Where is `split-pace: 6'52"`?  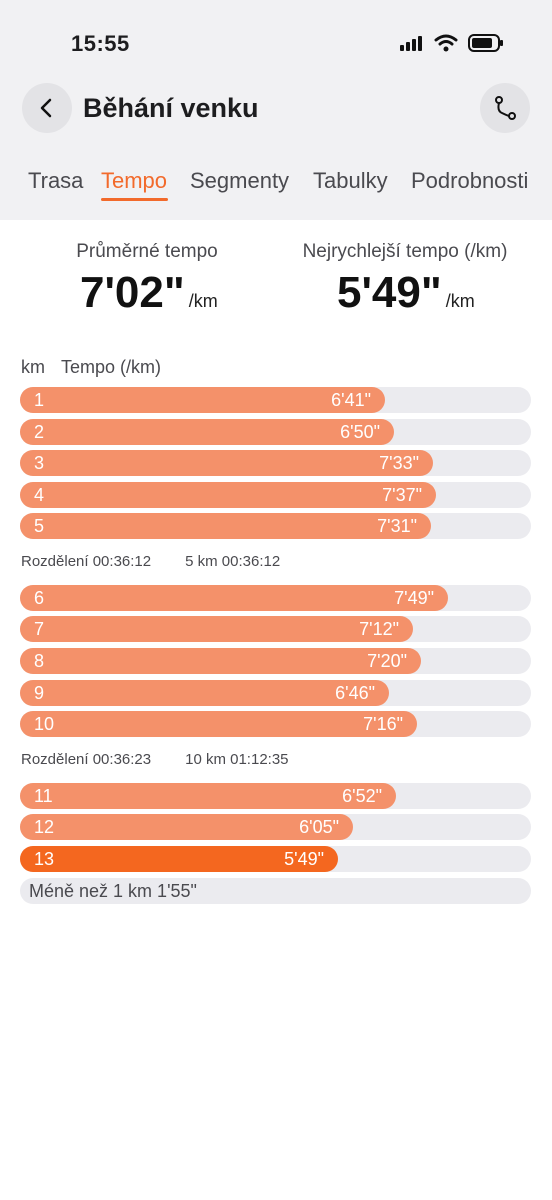
split-pace: 6'52" is located at coordinates (362, 796).